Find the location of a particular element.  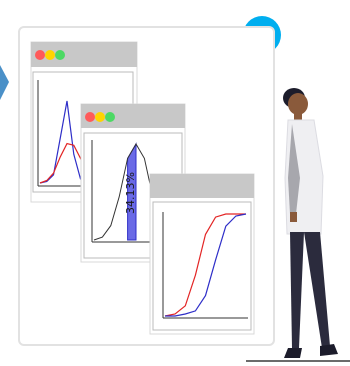

blue-cdf-line is located at coordinates (206, 265).